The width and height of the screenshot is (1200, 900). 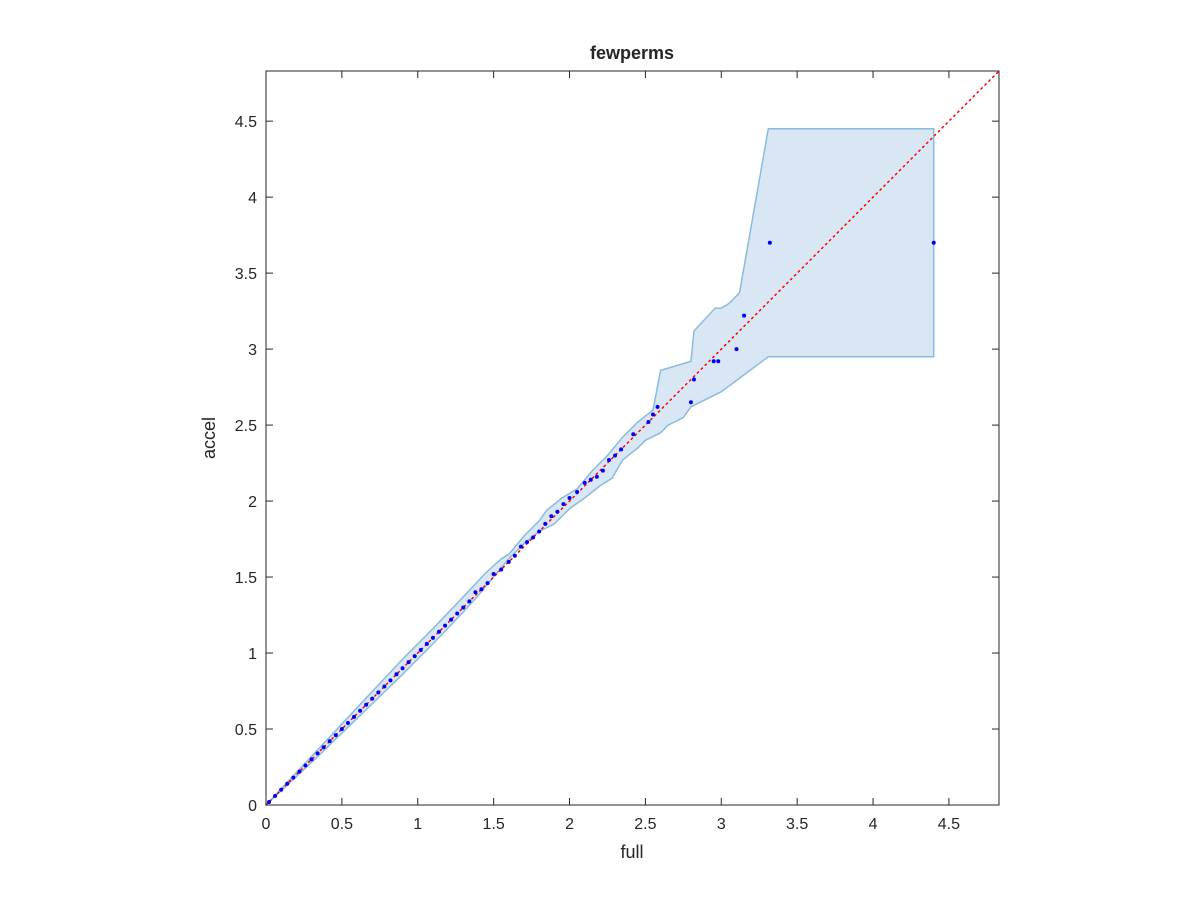 I want to click on x-tick-label: 2, so click(x=569, y=824).